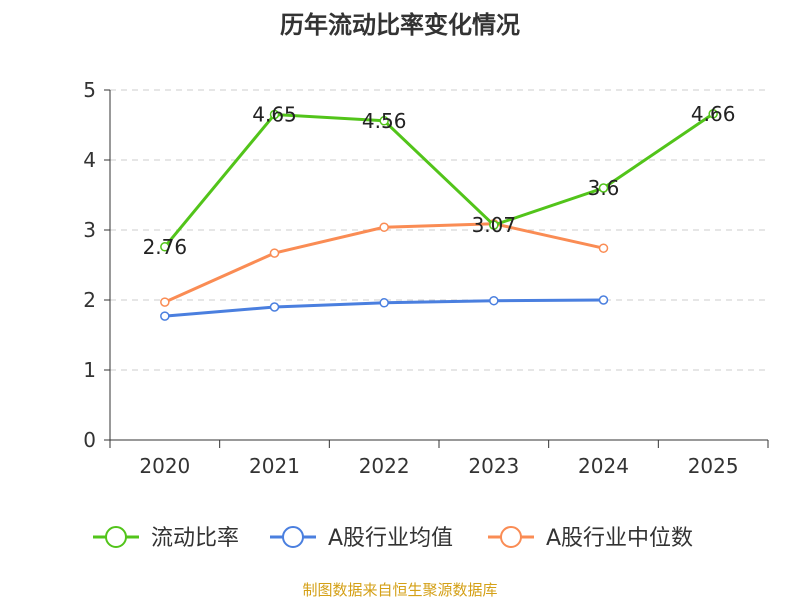 Image resolution: width=800 pixels, height=600 pixels. What do you see at coordinates (89, 230) in the screenshot?
I see `y-tick-label: 3` at bounding box center [89, 230].